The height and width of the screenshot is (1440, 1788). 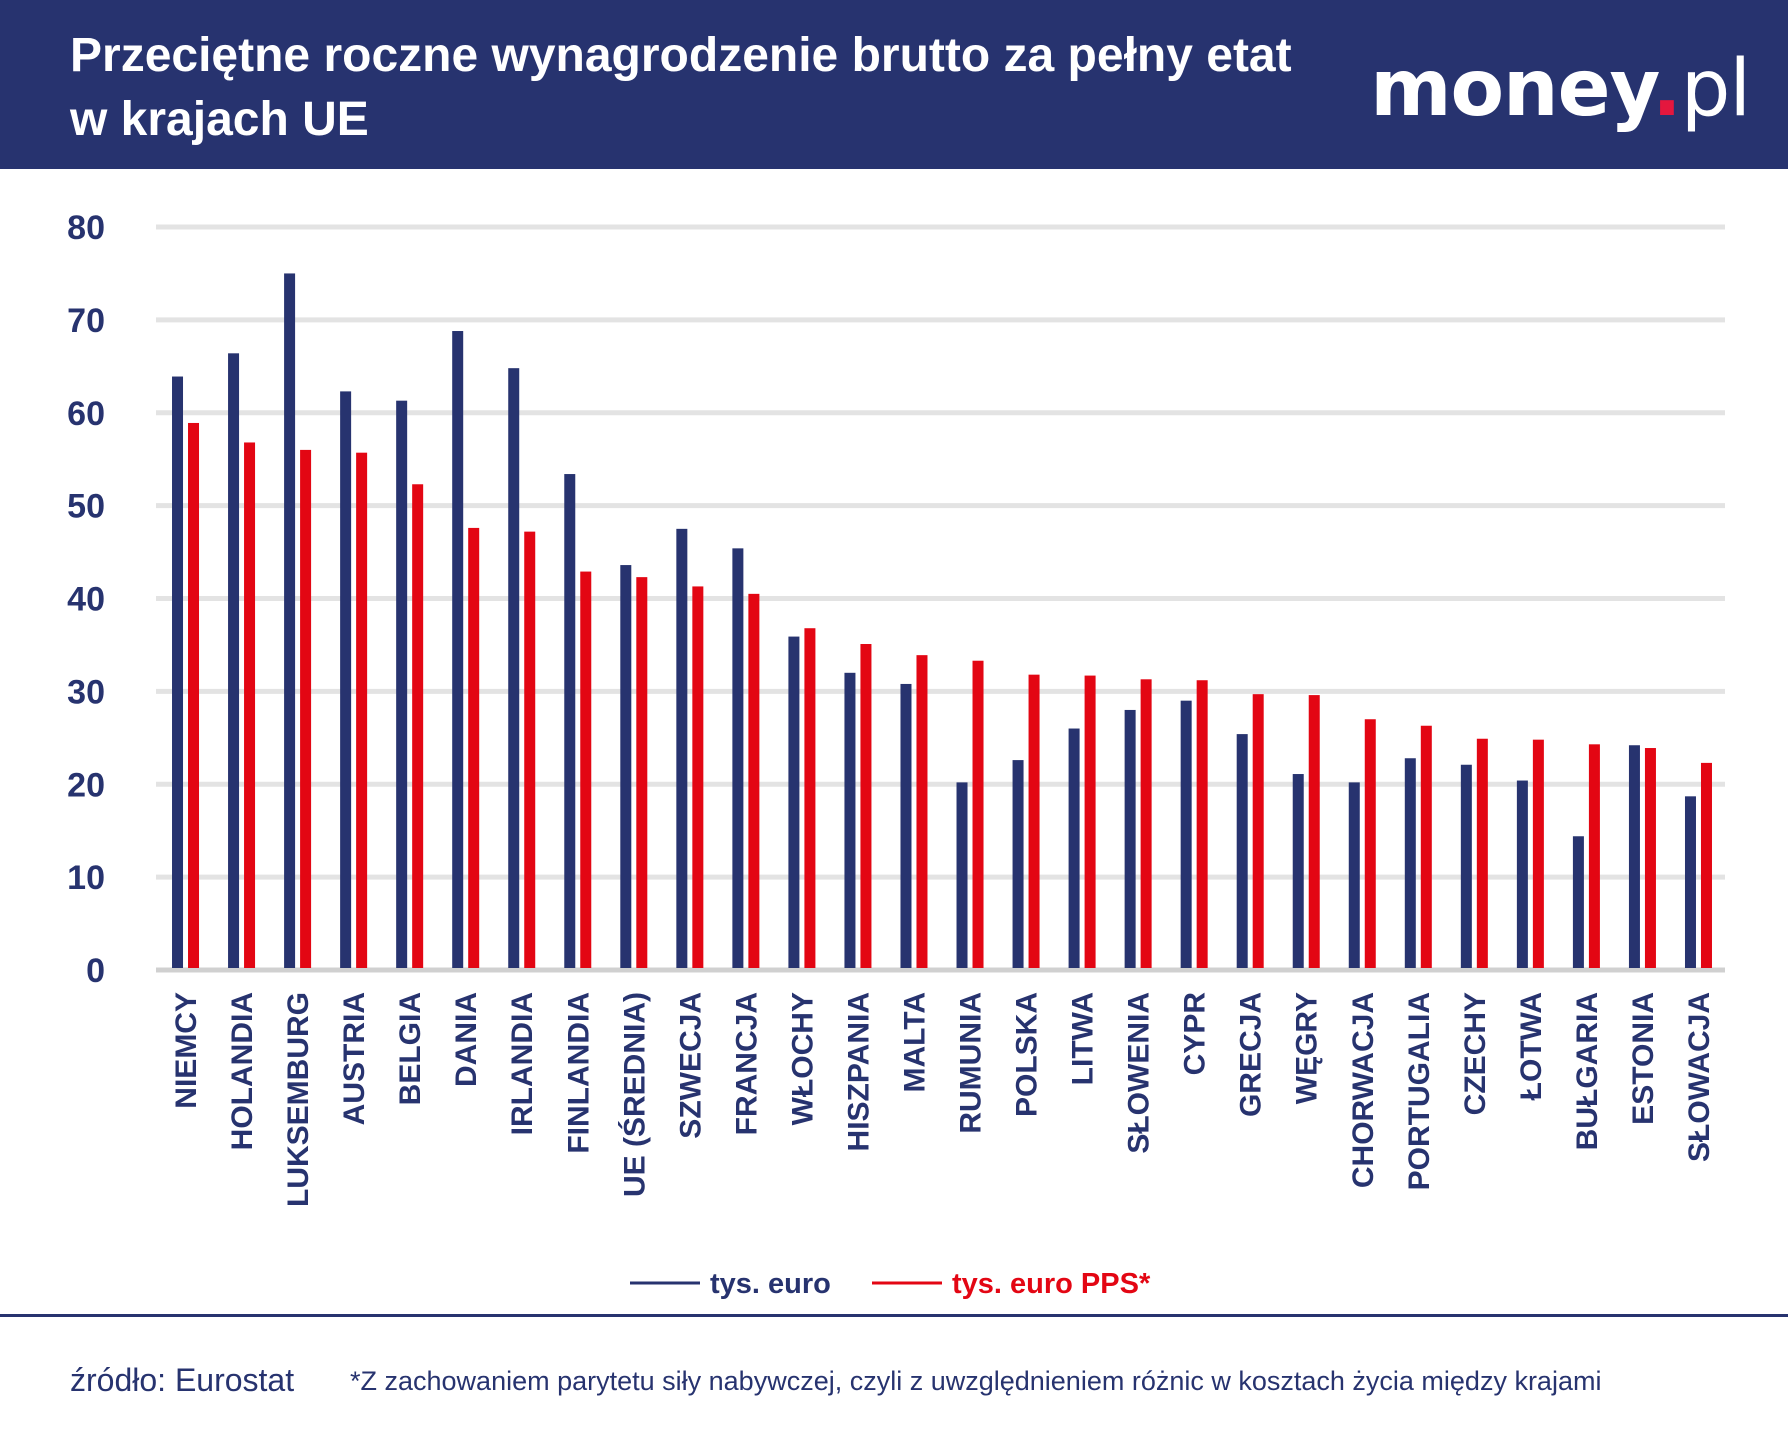 What do you see at coordinates (894, 1315) in the screenshot?
I see `footer-divider` at bounding box center [894, 1315].